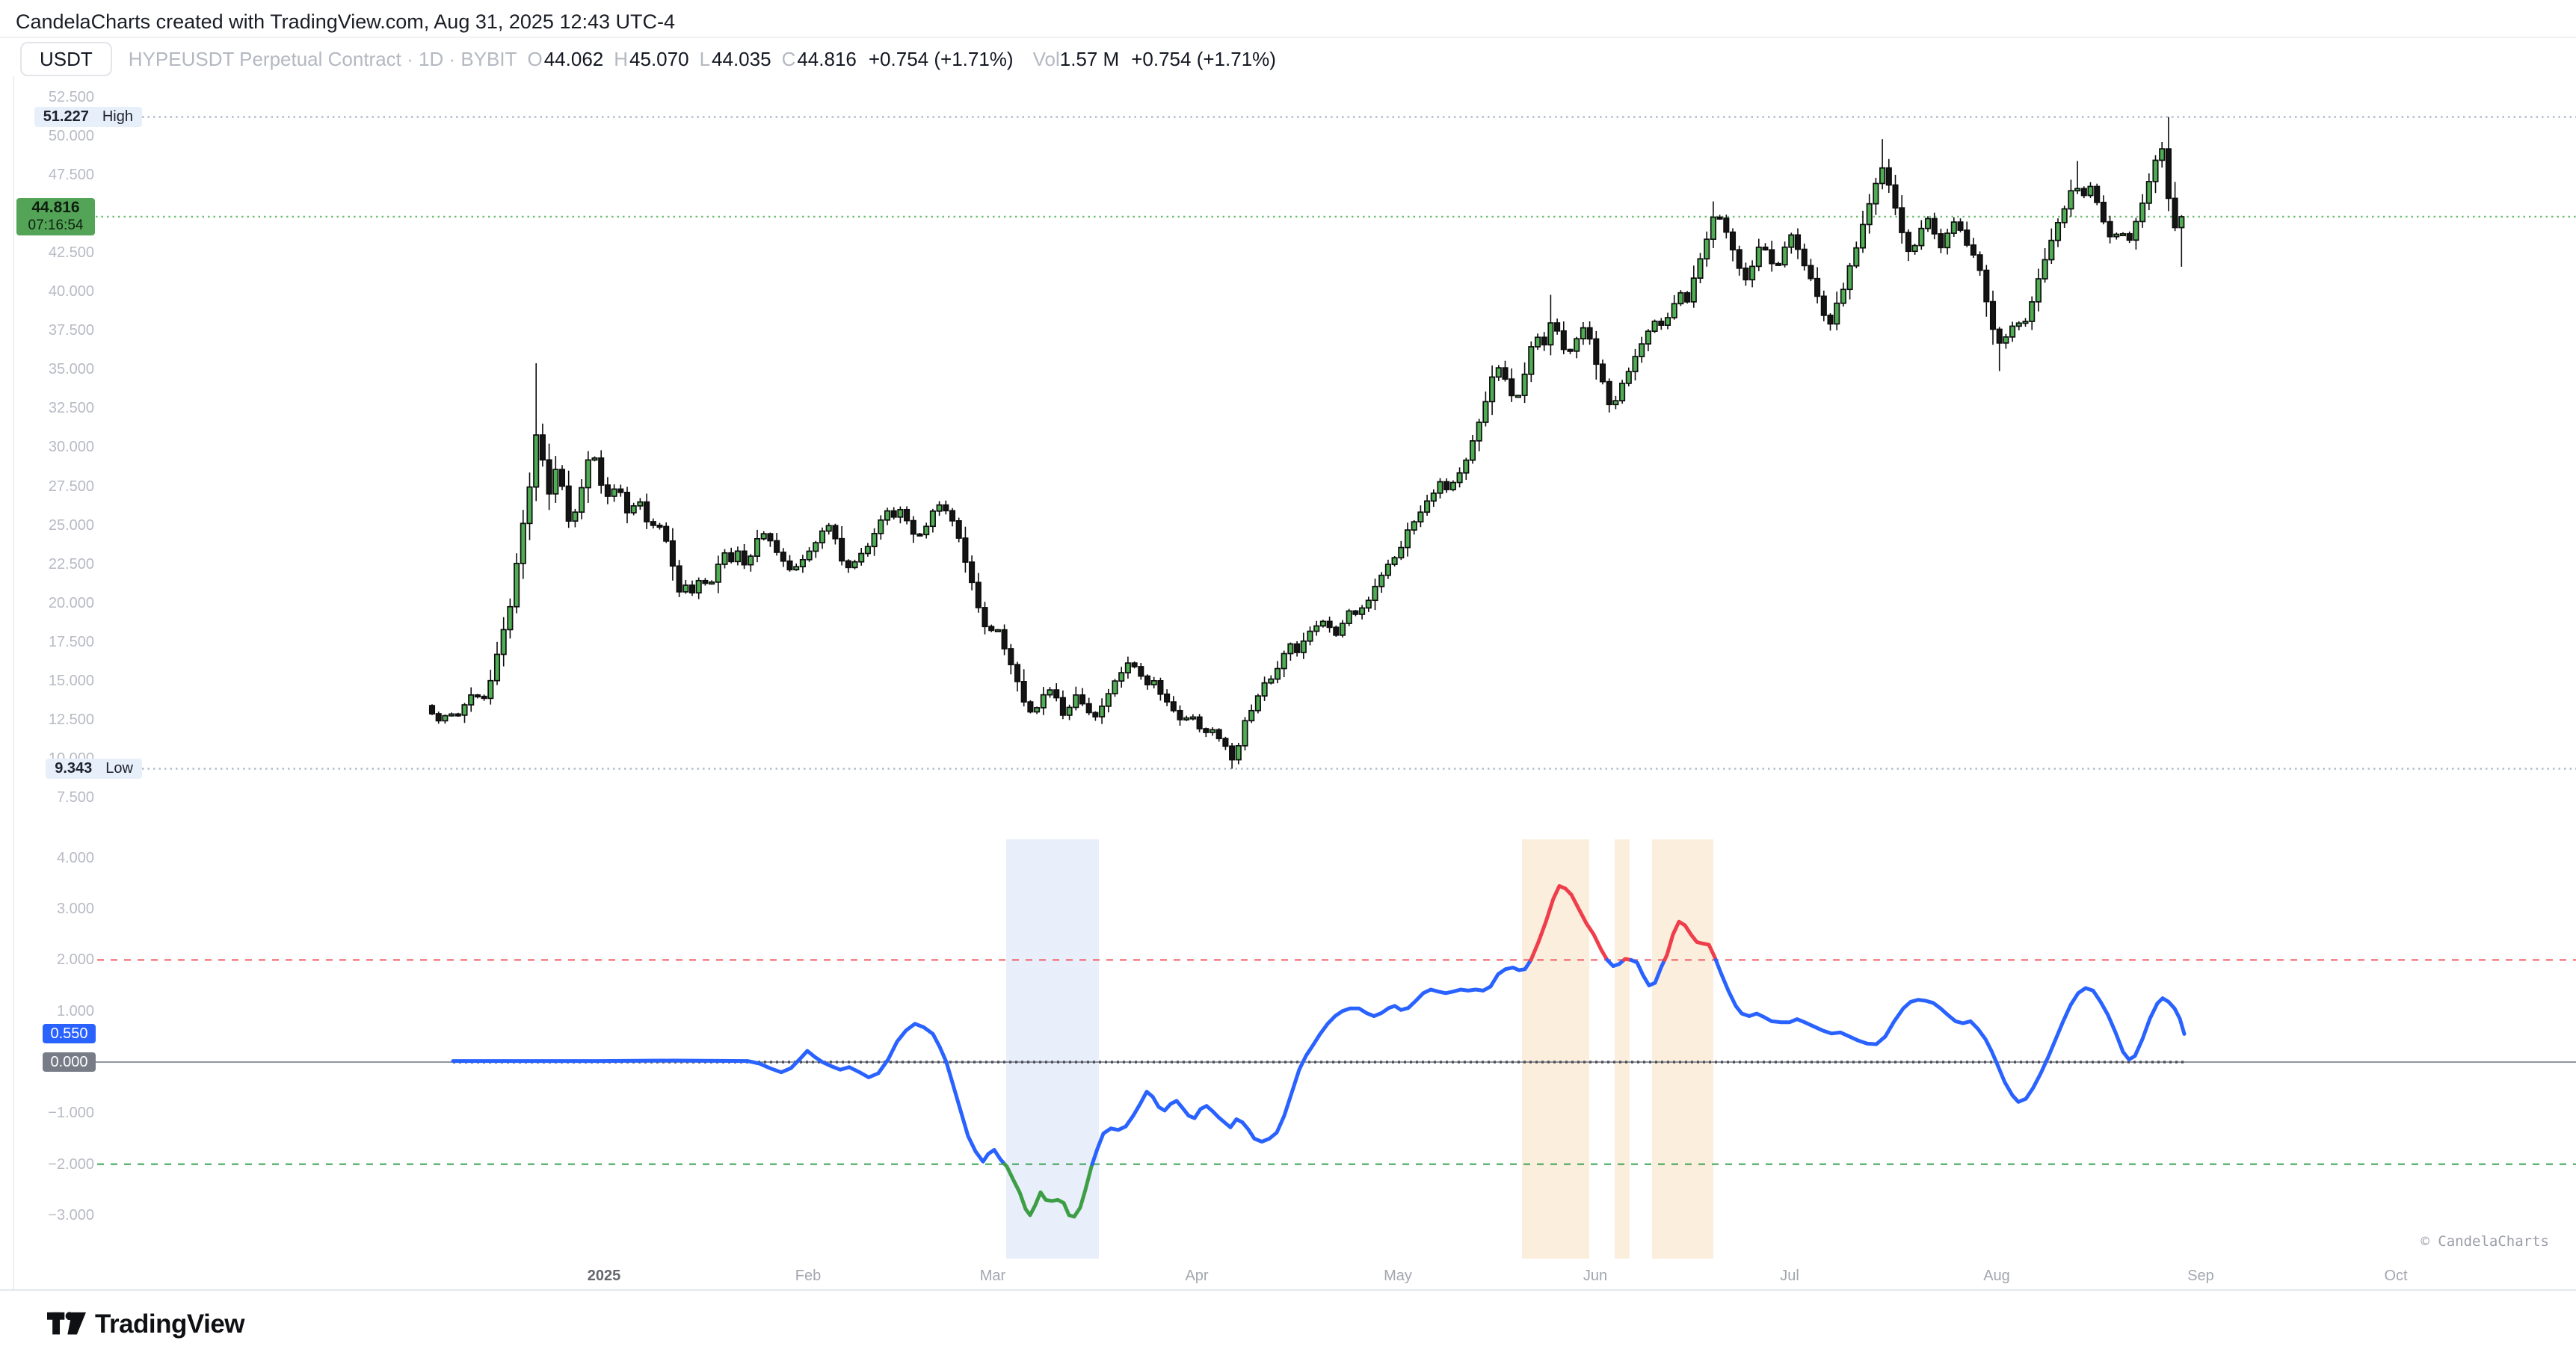  What do you see at coordinates (2396, 1276) in the screenshot?
I see `time-axis-label: Oct` at bounding box center [2396, 1276].